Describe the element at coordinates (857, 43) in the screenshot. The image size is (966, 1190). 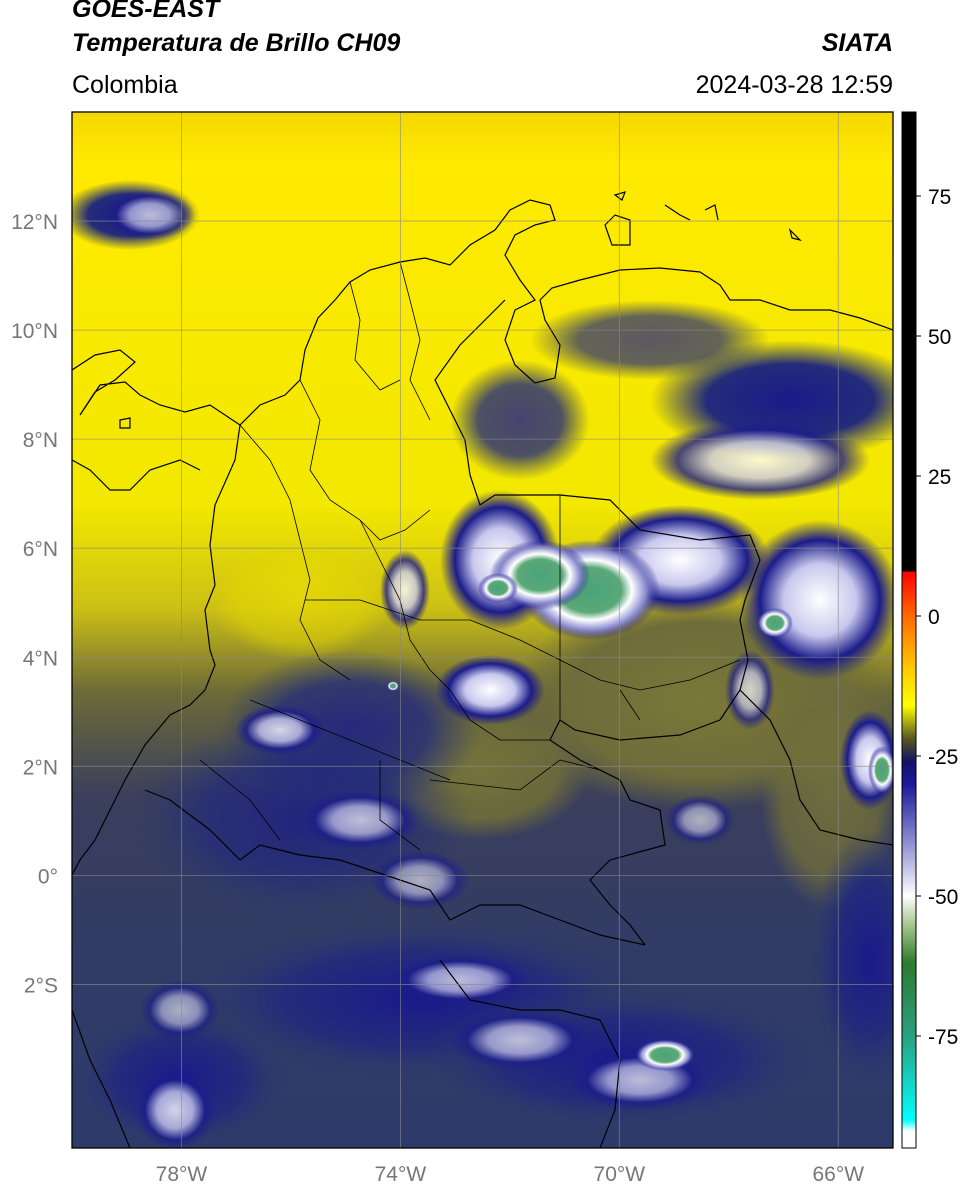
I see `agency-label: SIATA` at that location.